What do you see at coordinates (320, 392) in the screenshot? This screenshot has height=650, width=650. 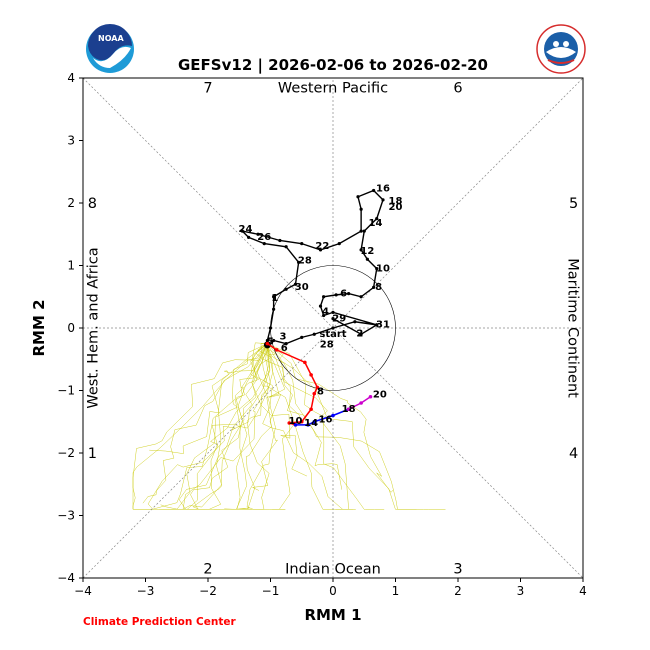 I see `forecast-date-label: 8` at bounding box center [320, 392].